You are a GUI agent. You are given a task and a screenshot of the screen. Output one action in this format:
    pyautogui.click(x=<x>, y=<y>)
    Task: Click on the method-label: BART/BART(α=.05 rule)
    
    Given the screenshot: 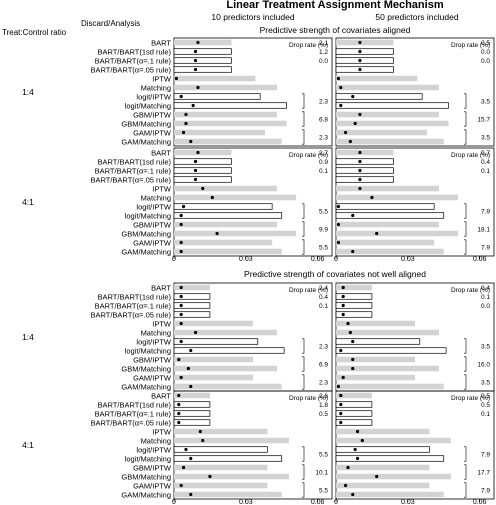 What is the action you would take?
    pyautogui.click(x=130, y=180)
    